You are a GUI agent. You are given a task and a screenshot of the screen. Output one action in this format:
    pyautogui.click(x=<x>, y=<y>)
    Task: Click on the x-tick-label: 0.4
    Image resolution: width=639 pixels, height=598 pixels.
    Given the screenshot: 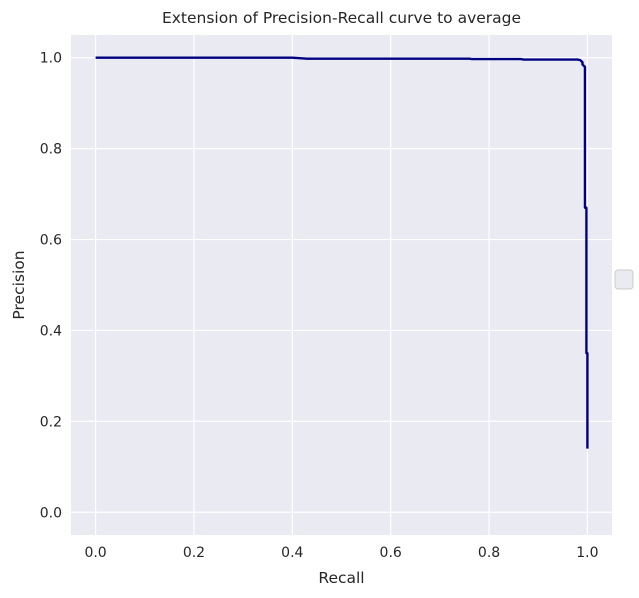 What is the action you would take?
    pyautogui.click(x=292, y=553)
    